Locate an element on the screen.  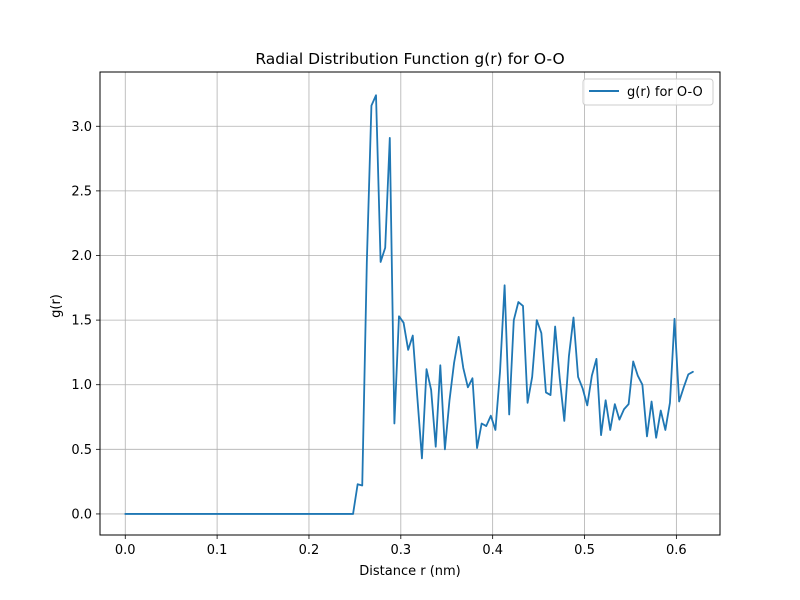
x-tick-label: 0.3 is located at coordinates (400, 550).